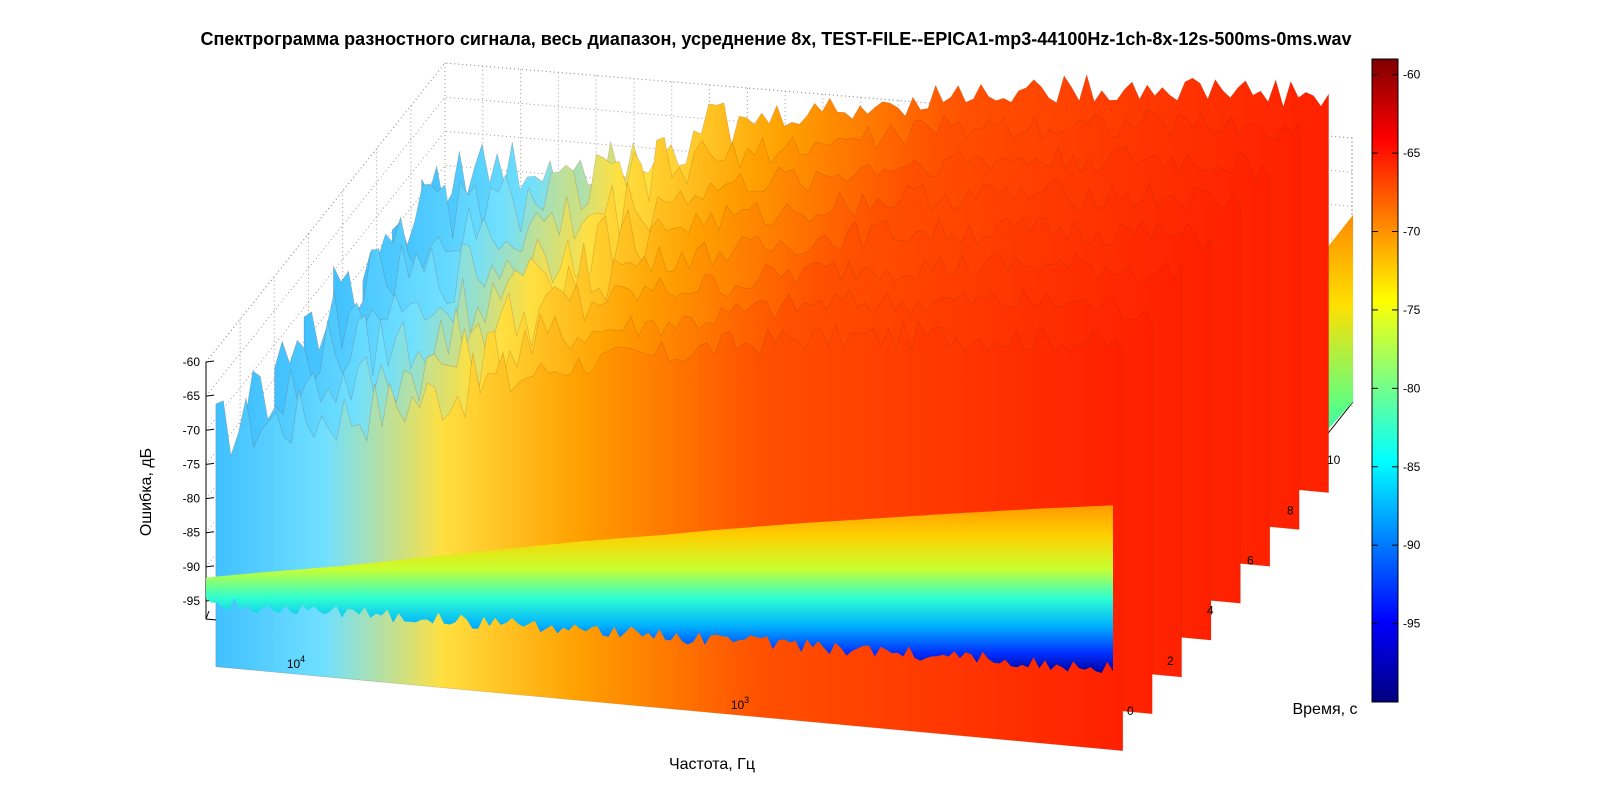 The width and height of the screenshot is (1600, 805). What do you see at coordinates (1170, 661) in the screenshot?
I see `y-tick-label: 2` at bounding box center [1170, 661].